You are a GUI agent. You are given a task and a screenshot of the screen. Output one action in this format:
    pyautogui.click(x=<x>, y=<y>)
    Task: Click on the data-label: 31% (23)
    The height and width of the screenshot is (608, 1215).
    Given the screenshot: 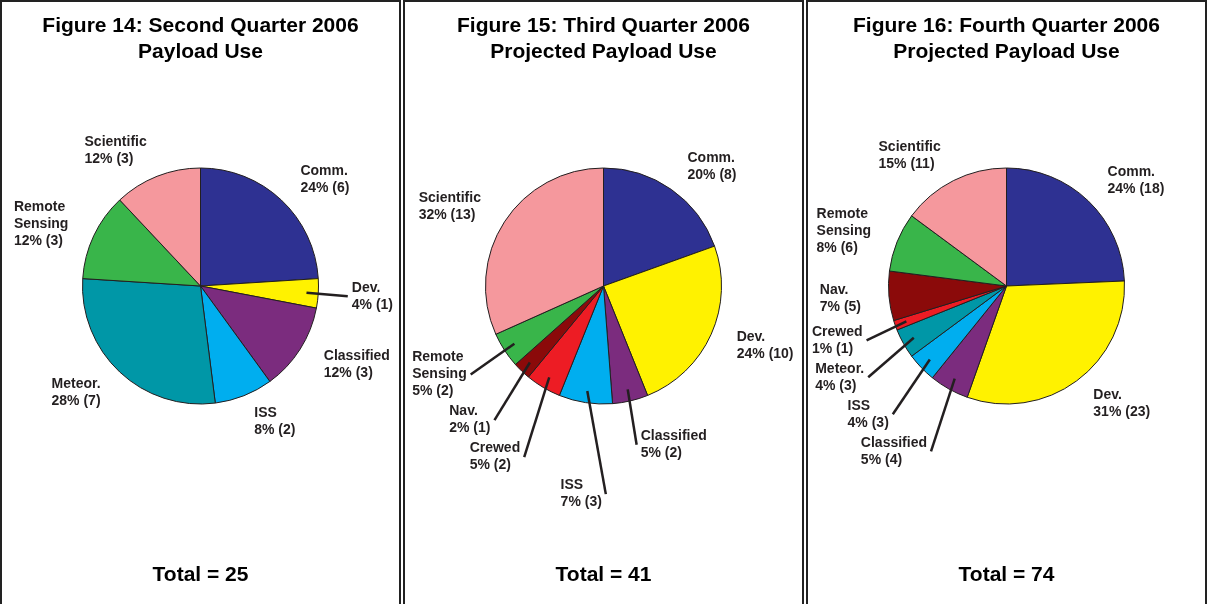 What is the action you would take?
    pyautogui.click(x=1122, y=410)
    